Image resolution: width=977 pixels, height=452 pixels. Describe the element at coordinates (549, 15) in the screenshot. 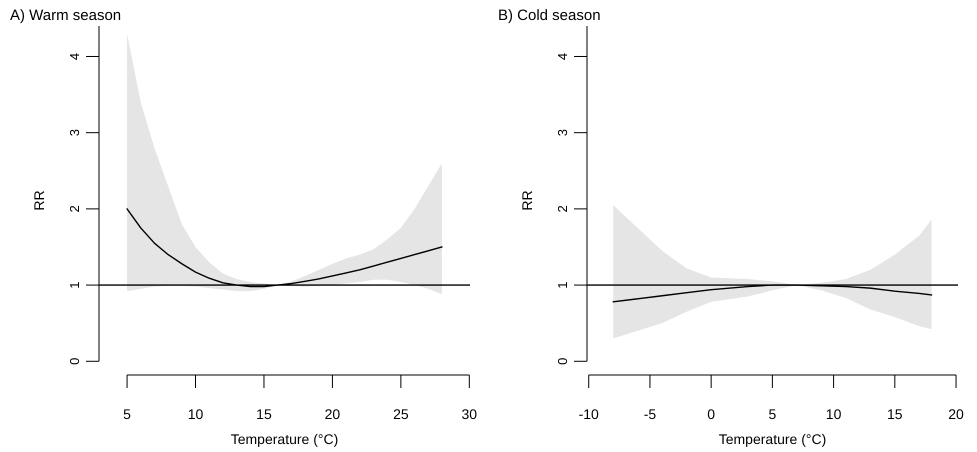

I see `chart-title: B) Cold season` at that location.